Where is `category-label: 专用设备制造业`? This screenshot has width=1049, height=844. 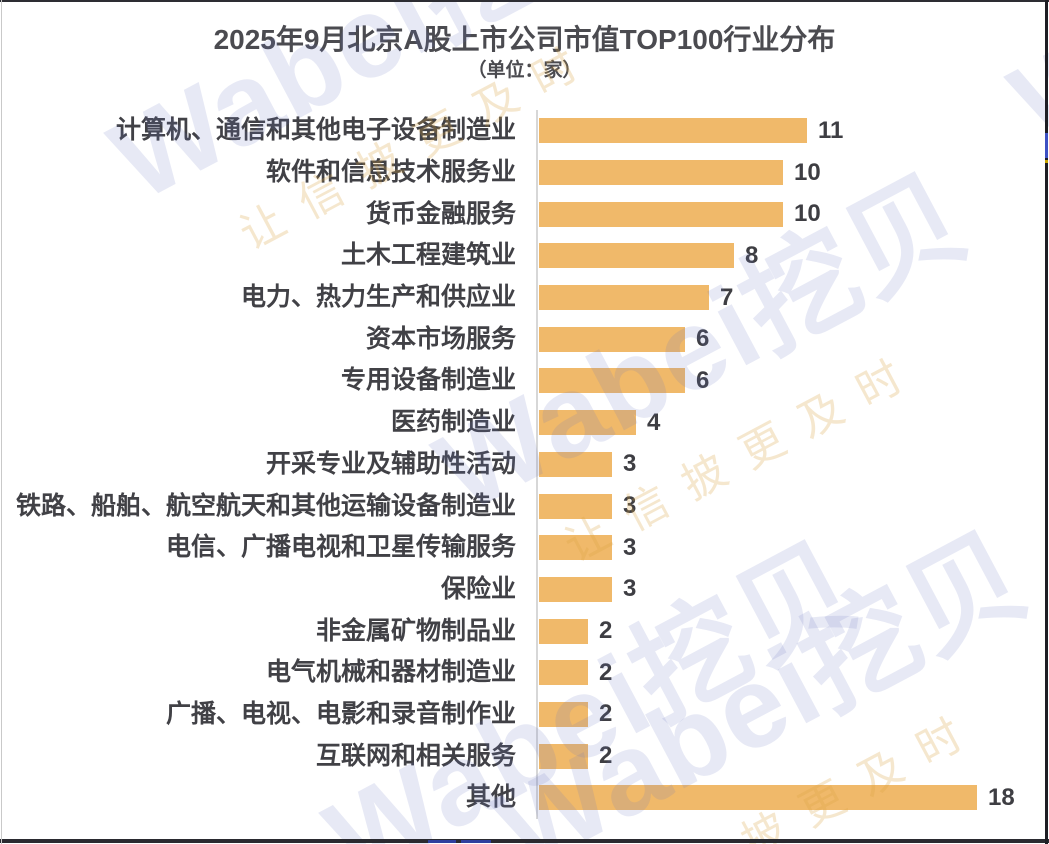 category-label: 专用设备制造业 is located at coordinates (428, 380).